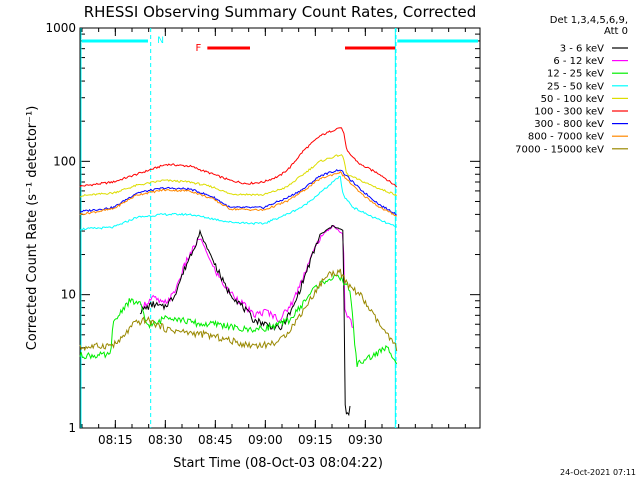 Image resolution: width=640 pixels, height=480 pixels. What do you see at coordinates (575, 74) in the screenshot?
I see `legend-entry-label: 12 - 25 keV` at bounding box center [575, 74].